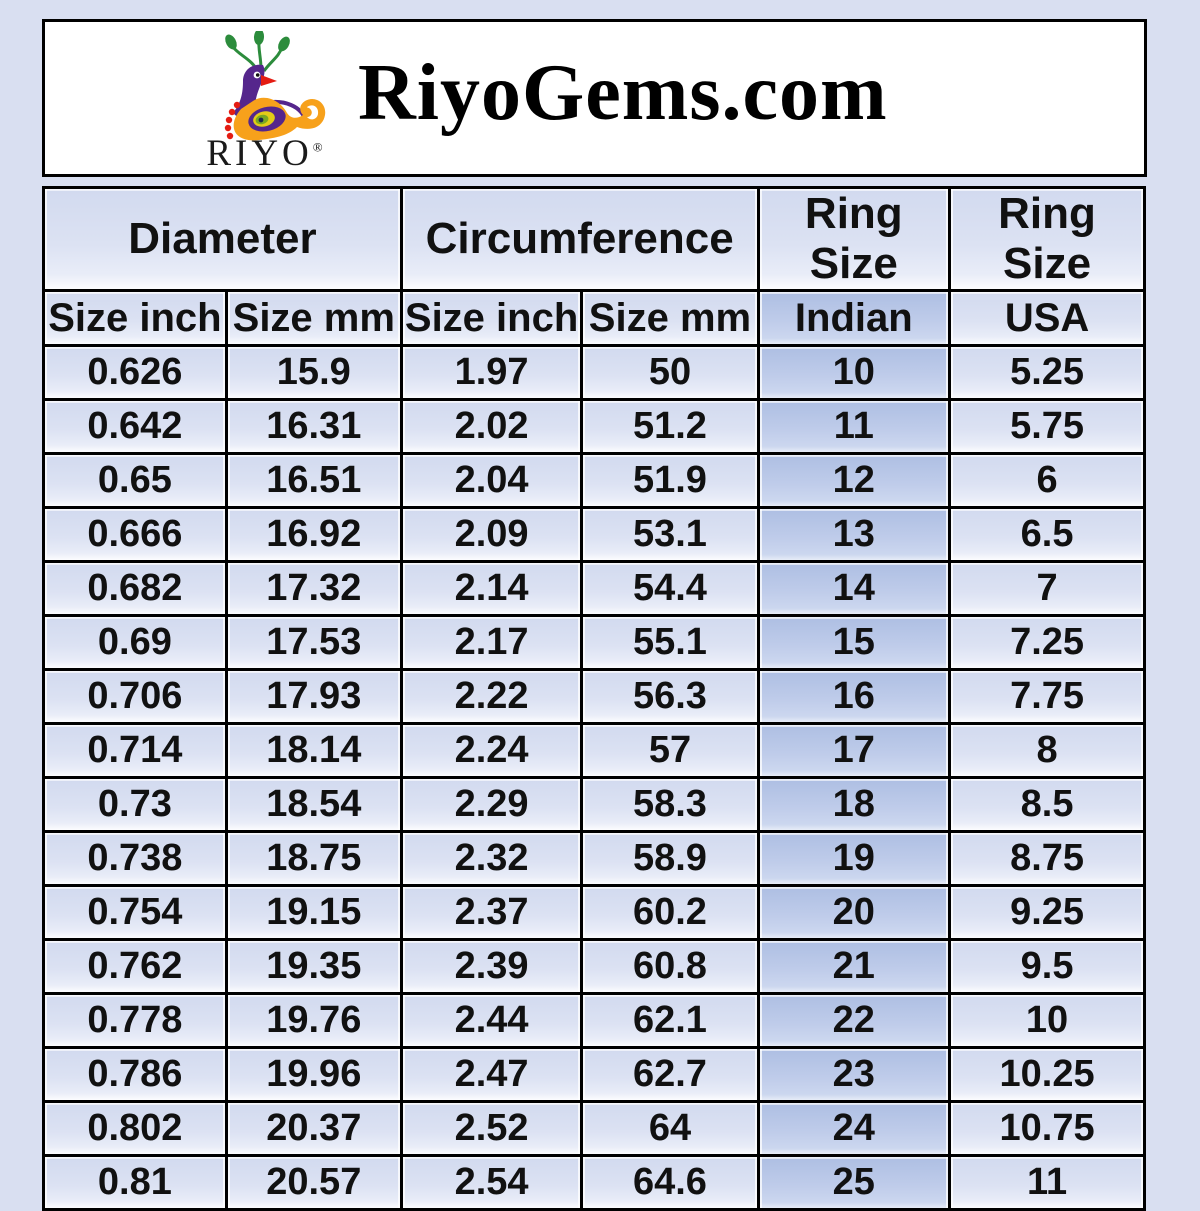  What do you see at coordinates (854, 1128) in the screenshot?
I see `data-cell: 24` at bounding box center [854, 1128].